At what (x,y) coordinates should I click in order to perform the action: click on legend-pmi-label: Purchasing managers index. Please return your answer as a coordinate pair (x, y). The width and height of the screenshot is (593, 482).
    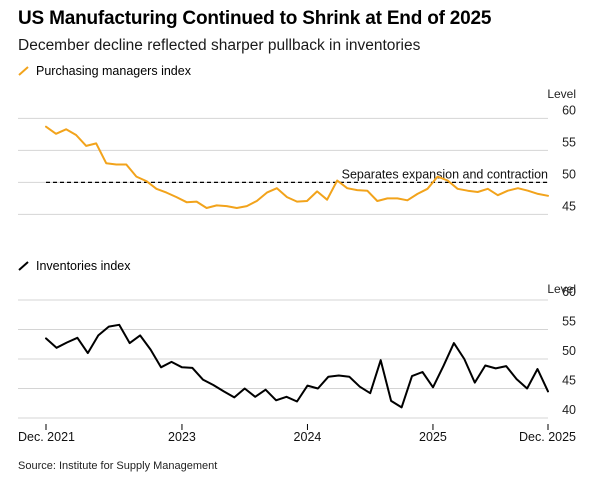
    Looking at the image, I should click on (113, 71).